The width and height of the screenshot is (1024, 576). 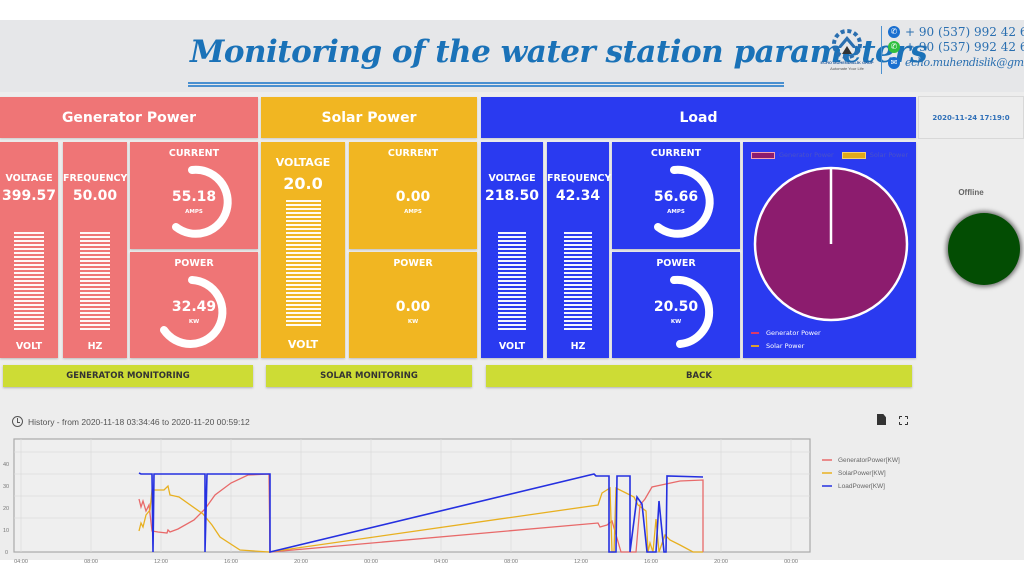 I want to click on load-current-value: 56.66, so click(x=676, y=197).